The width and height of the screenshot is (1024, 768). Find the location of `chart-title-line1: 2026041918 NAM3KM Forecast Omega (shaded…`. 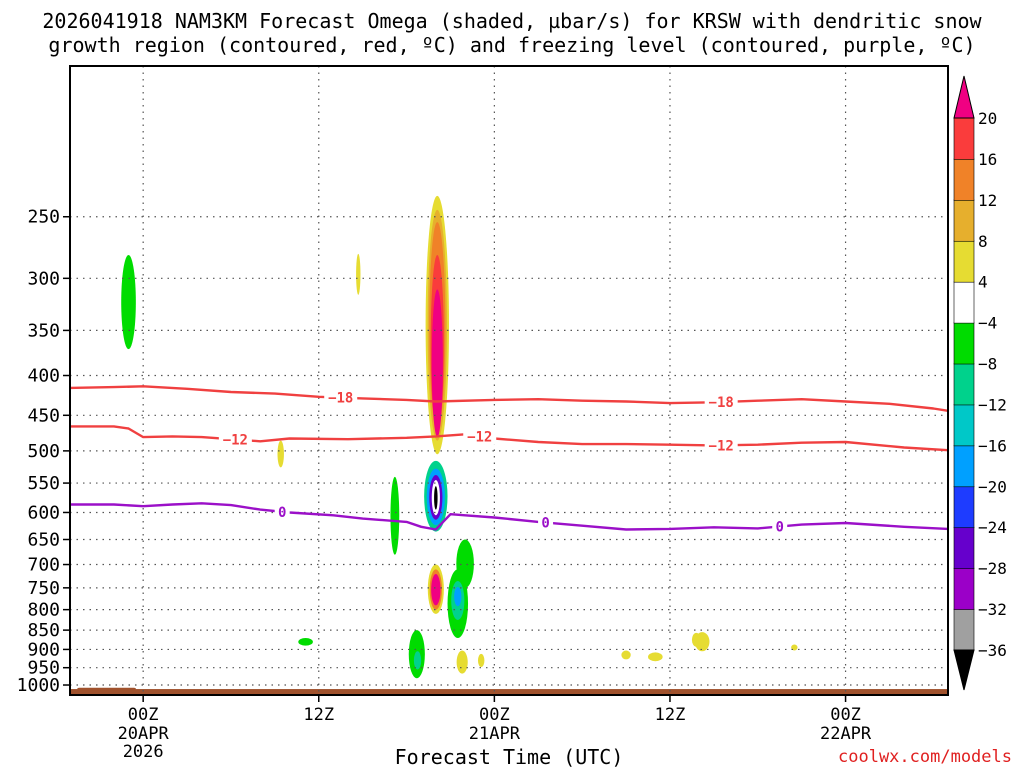

chart-title-line1: 2026041918 NAM3KM Forecast Omega (shaded… is located at coordinates (512, 21).